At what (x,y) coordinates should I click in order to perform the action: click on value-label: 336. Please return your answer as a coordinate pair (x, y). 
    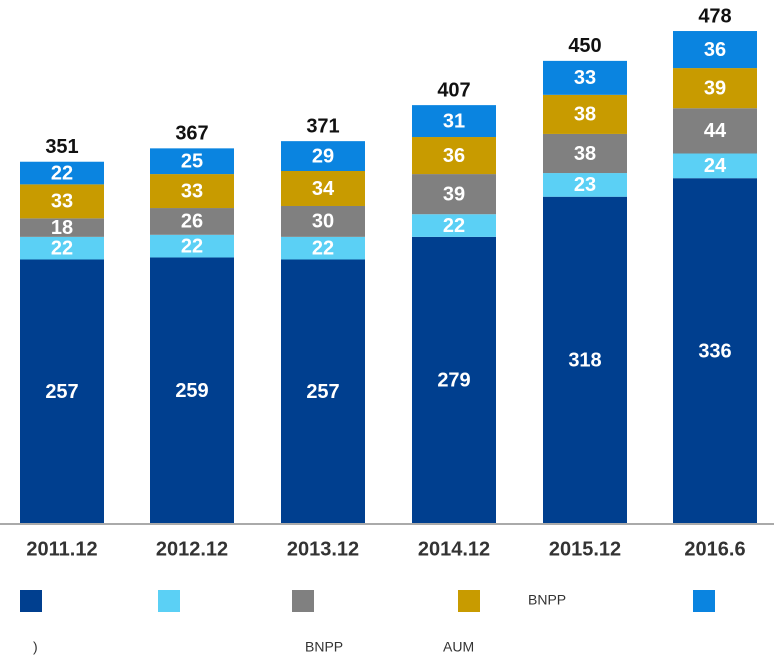
    Looking at the image, I should click on (714, 351).